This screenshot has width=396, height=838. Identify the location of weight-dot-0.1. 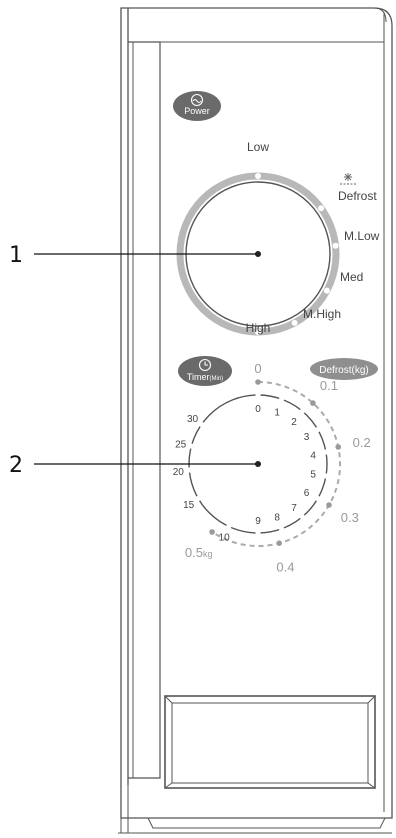
(313, 403).